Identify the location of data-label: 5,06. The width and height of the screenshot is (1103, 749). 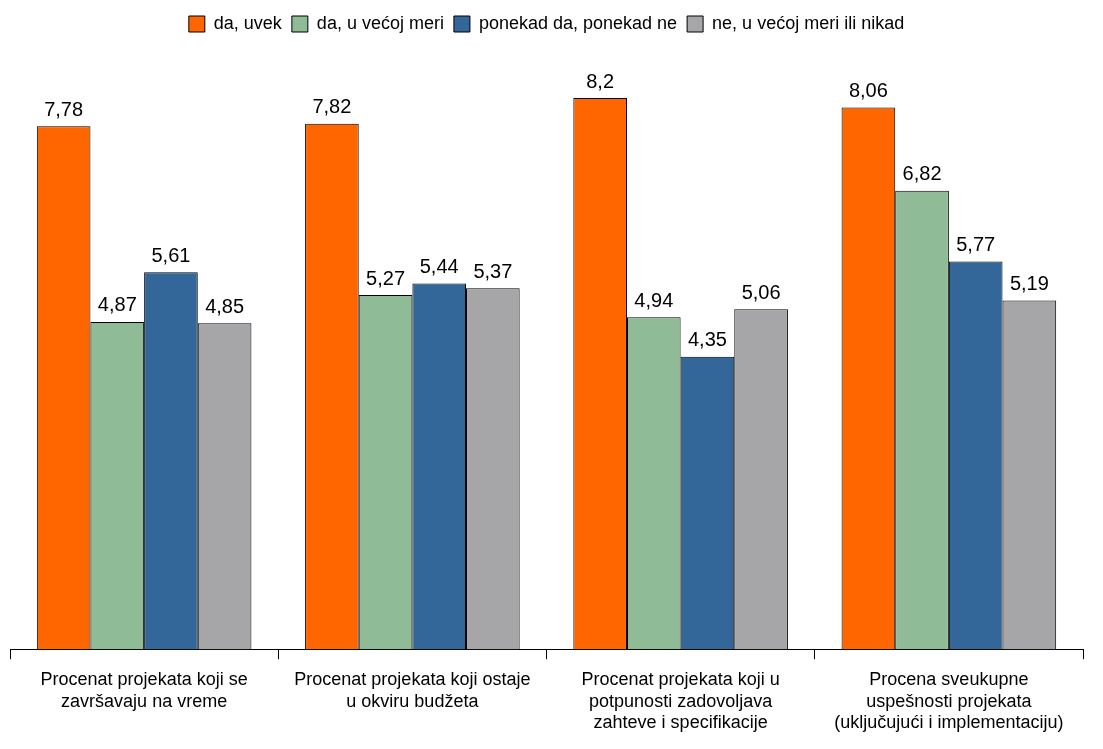
(761, 291).